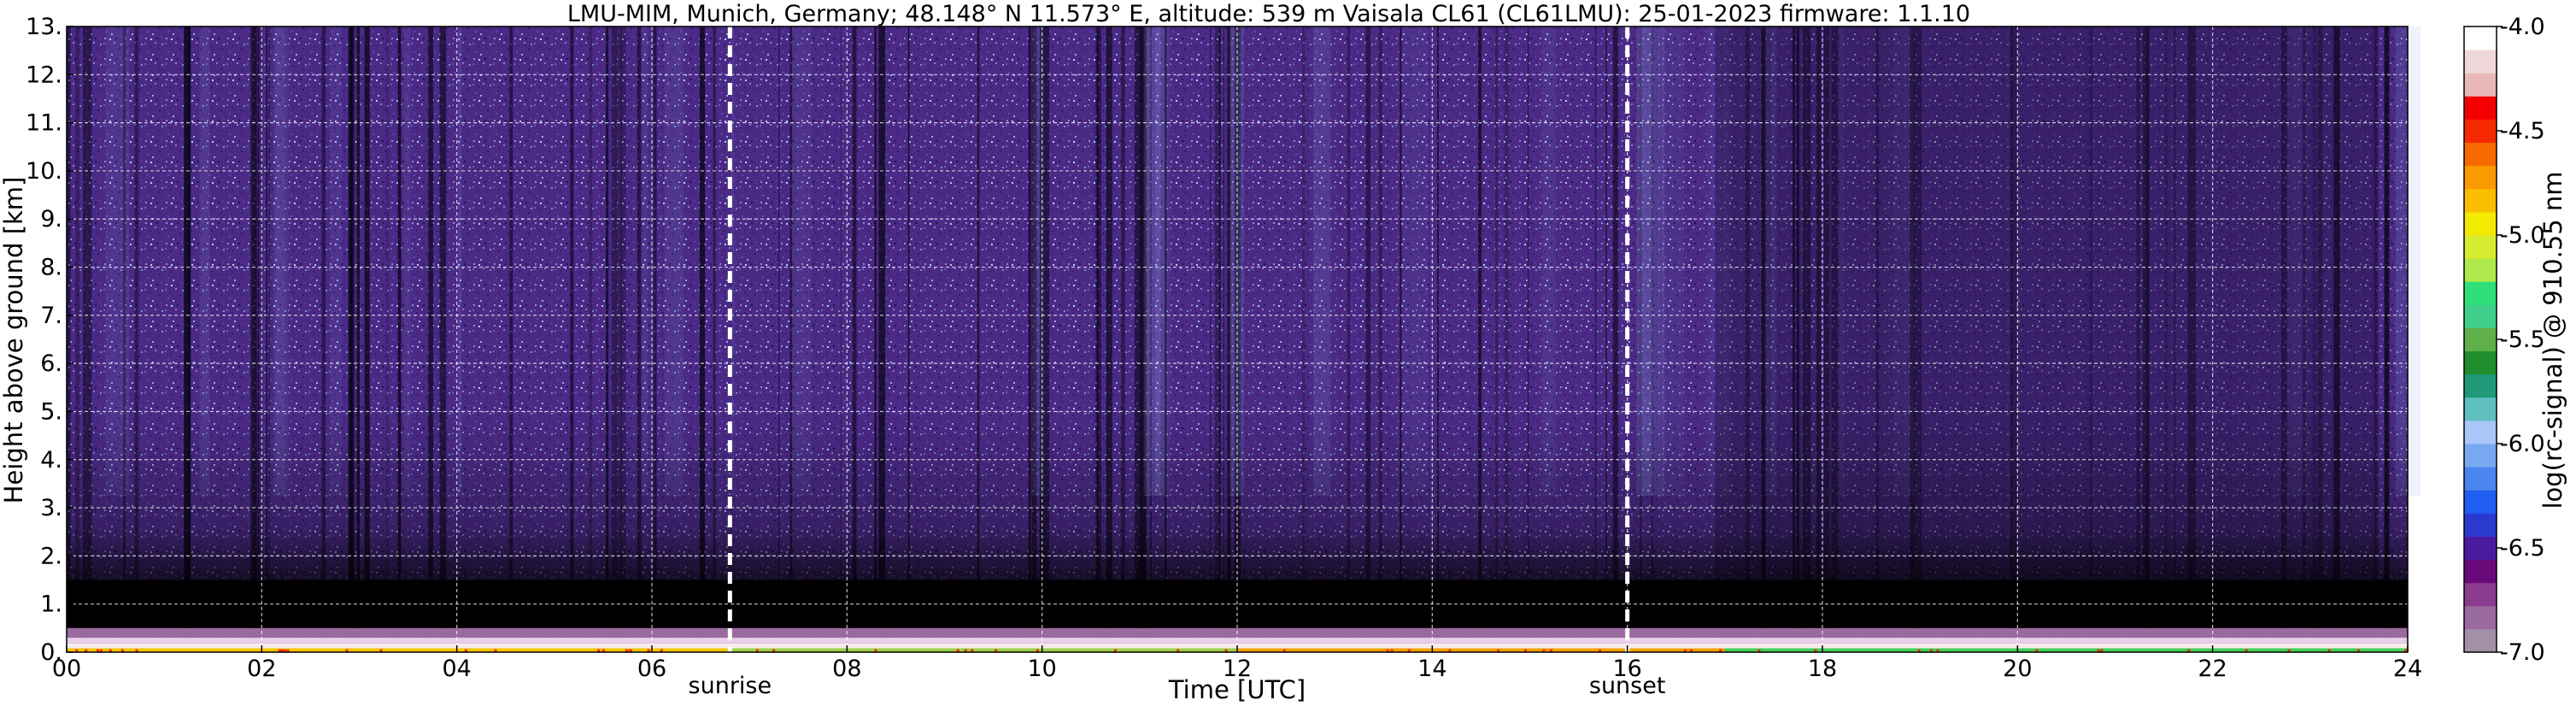  What do you see at coordinates (2522, 27) in the screenshot?
I see `colorbar-tick-label: -4.0` at bounding box center [2522, 27].